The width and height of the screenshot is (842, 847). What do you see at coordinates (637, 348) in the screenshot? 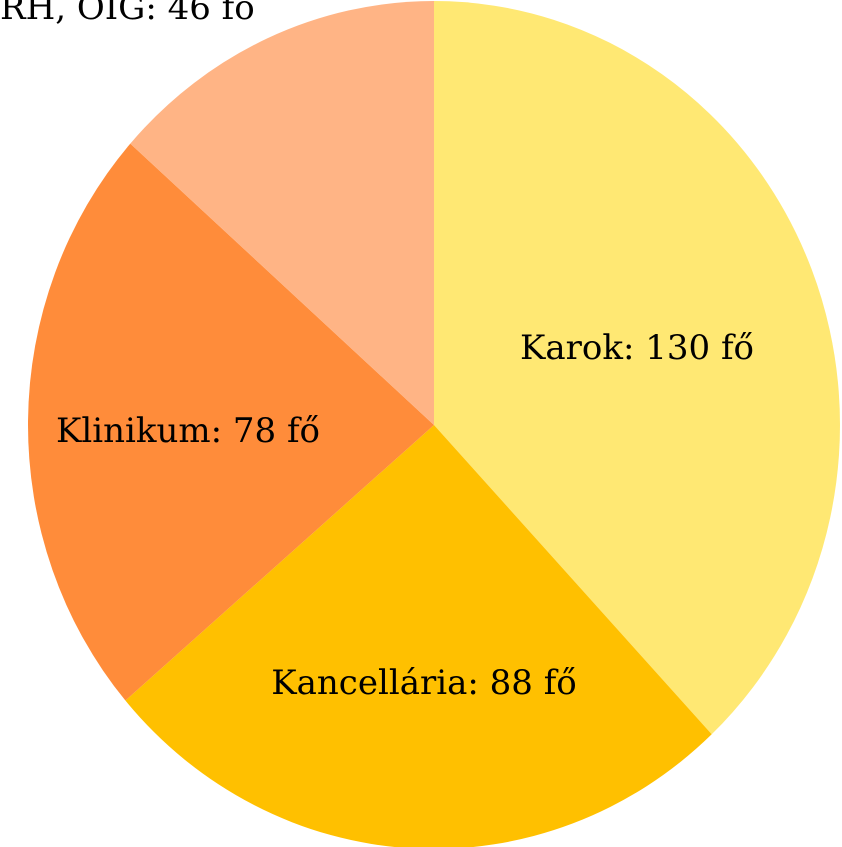
I see `slice-label: Karok: 130 fő` at bounding box center [637, 348].